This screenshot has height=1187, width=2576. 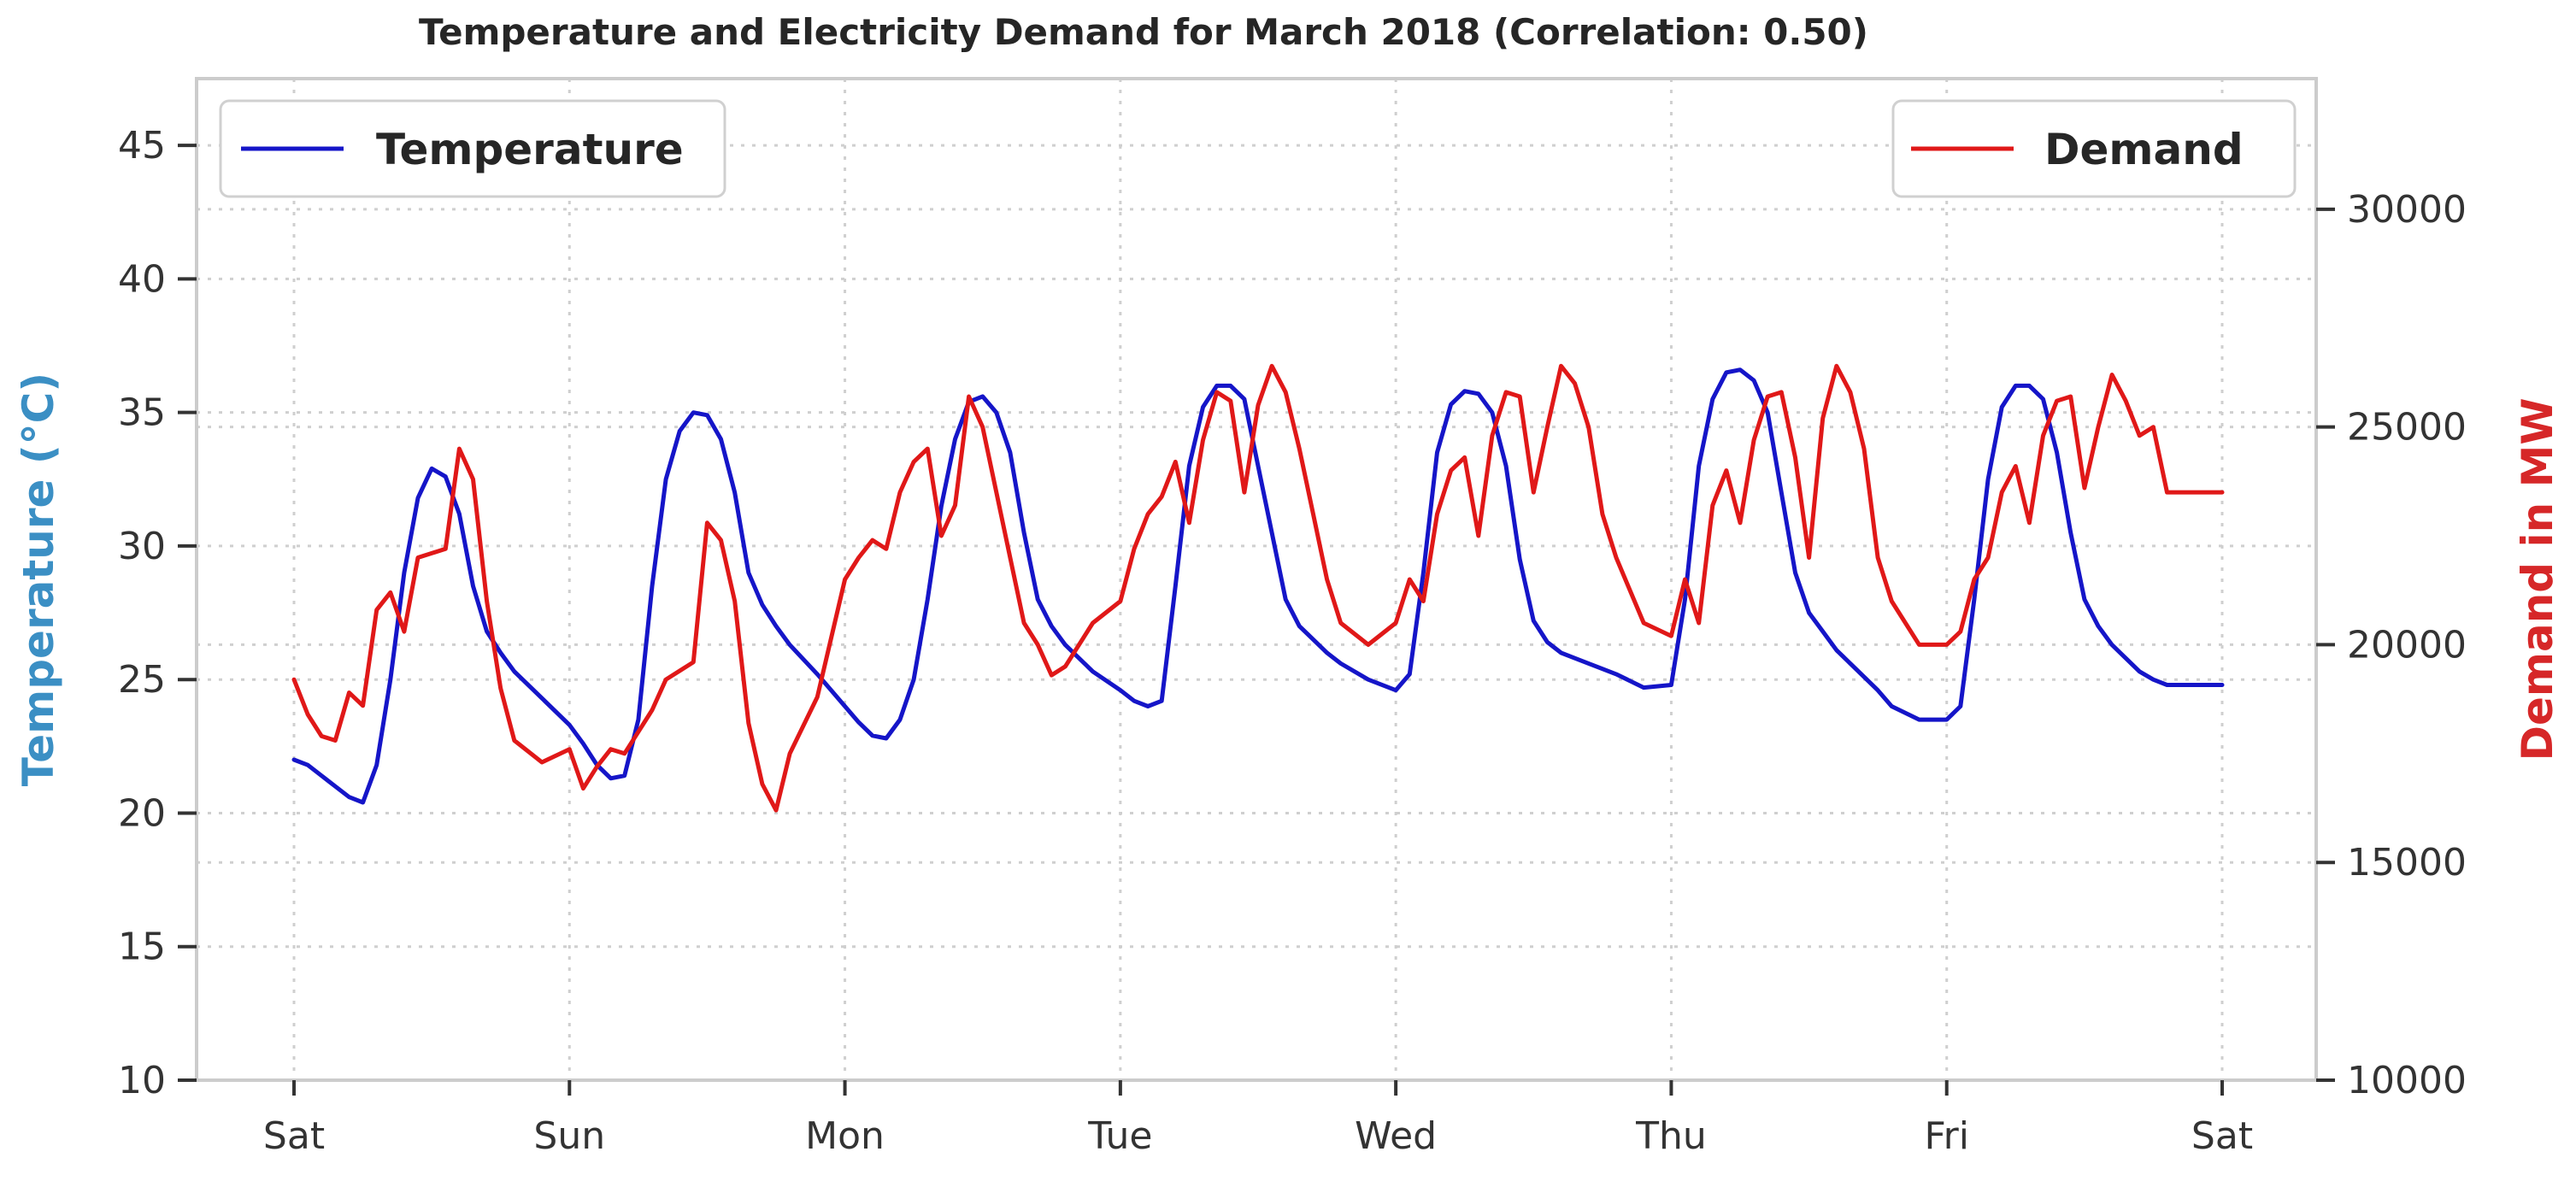 What do you see at coordinates (142, 1080) in the screenshot?
I see `left-tick-label: 10` at bounding box center [142, 1080].